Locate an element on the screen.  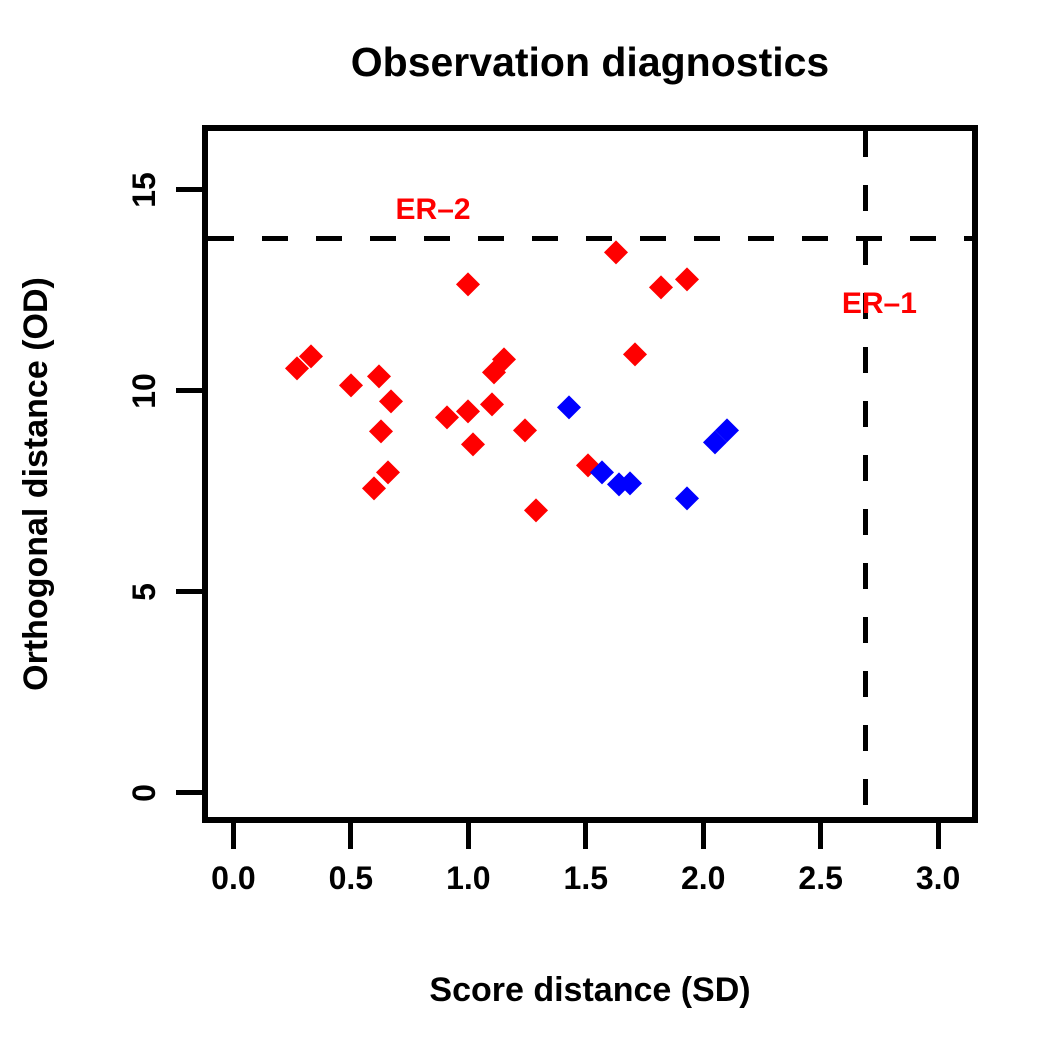
y-axis-tick-label: 10 is located at coordinates (144, 391).